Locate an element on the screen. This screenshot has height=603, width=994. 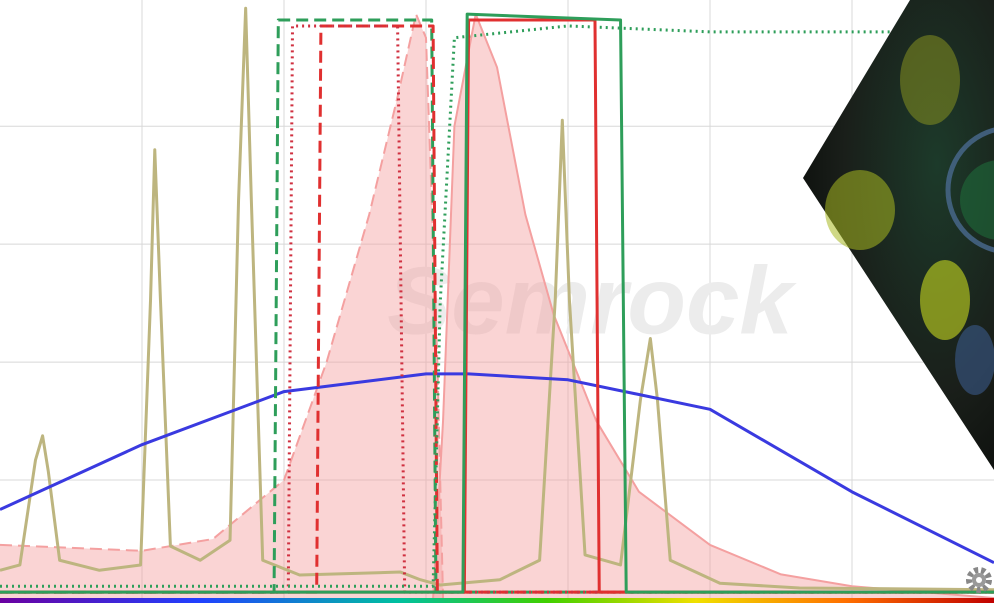
spectrum-strip is located at coordinates (497, 600).